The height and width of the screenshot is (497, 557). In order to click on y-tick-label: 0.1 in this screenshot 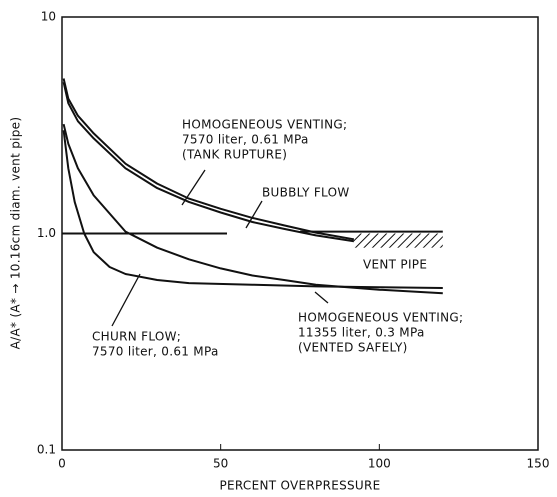, I will do `click(46, 450)`.